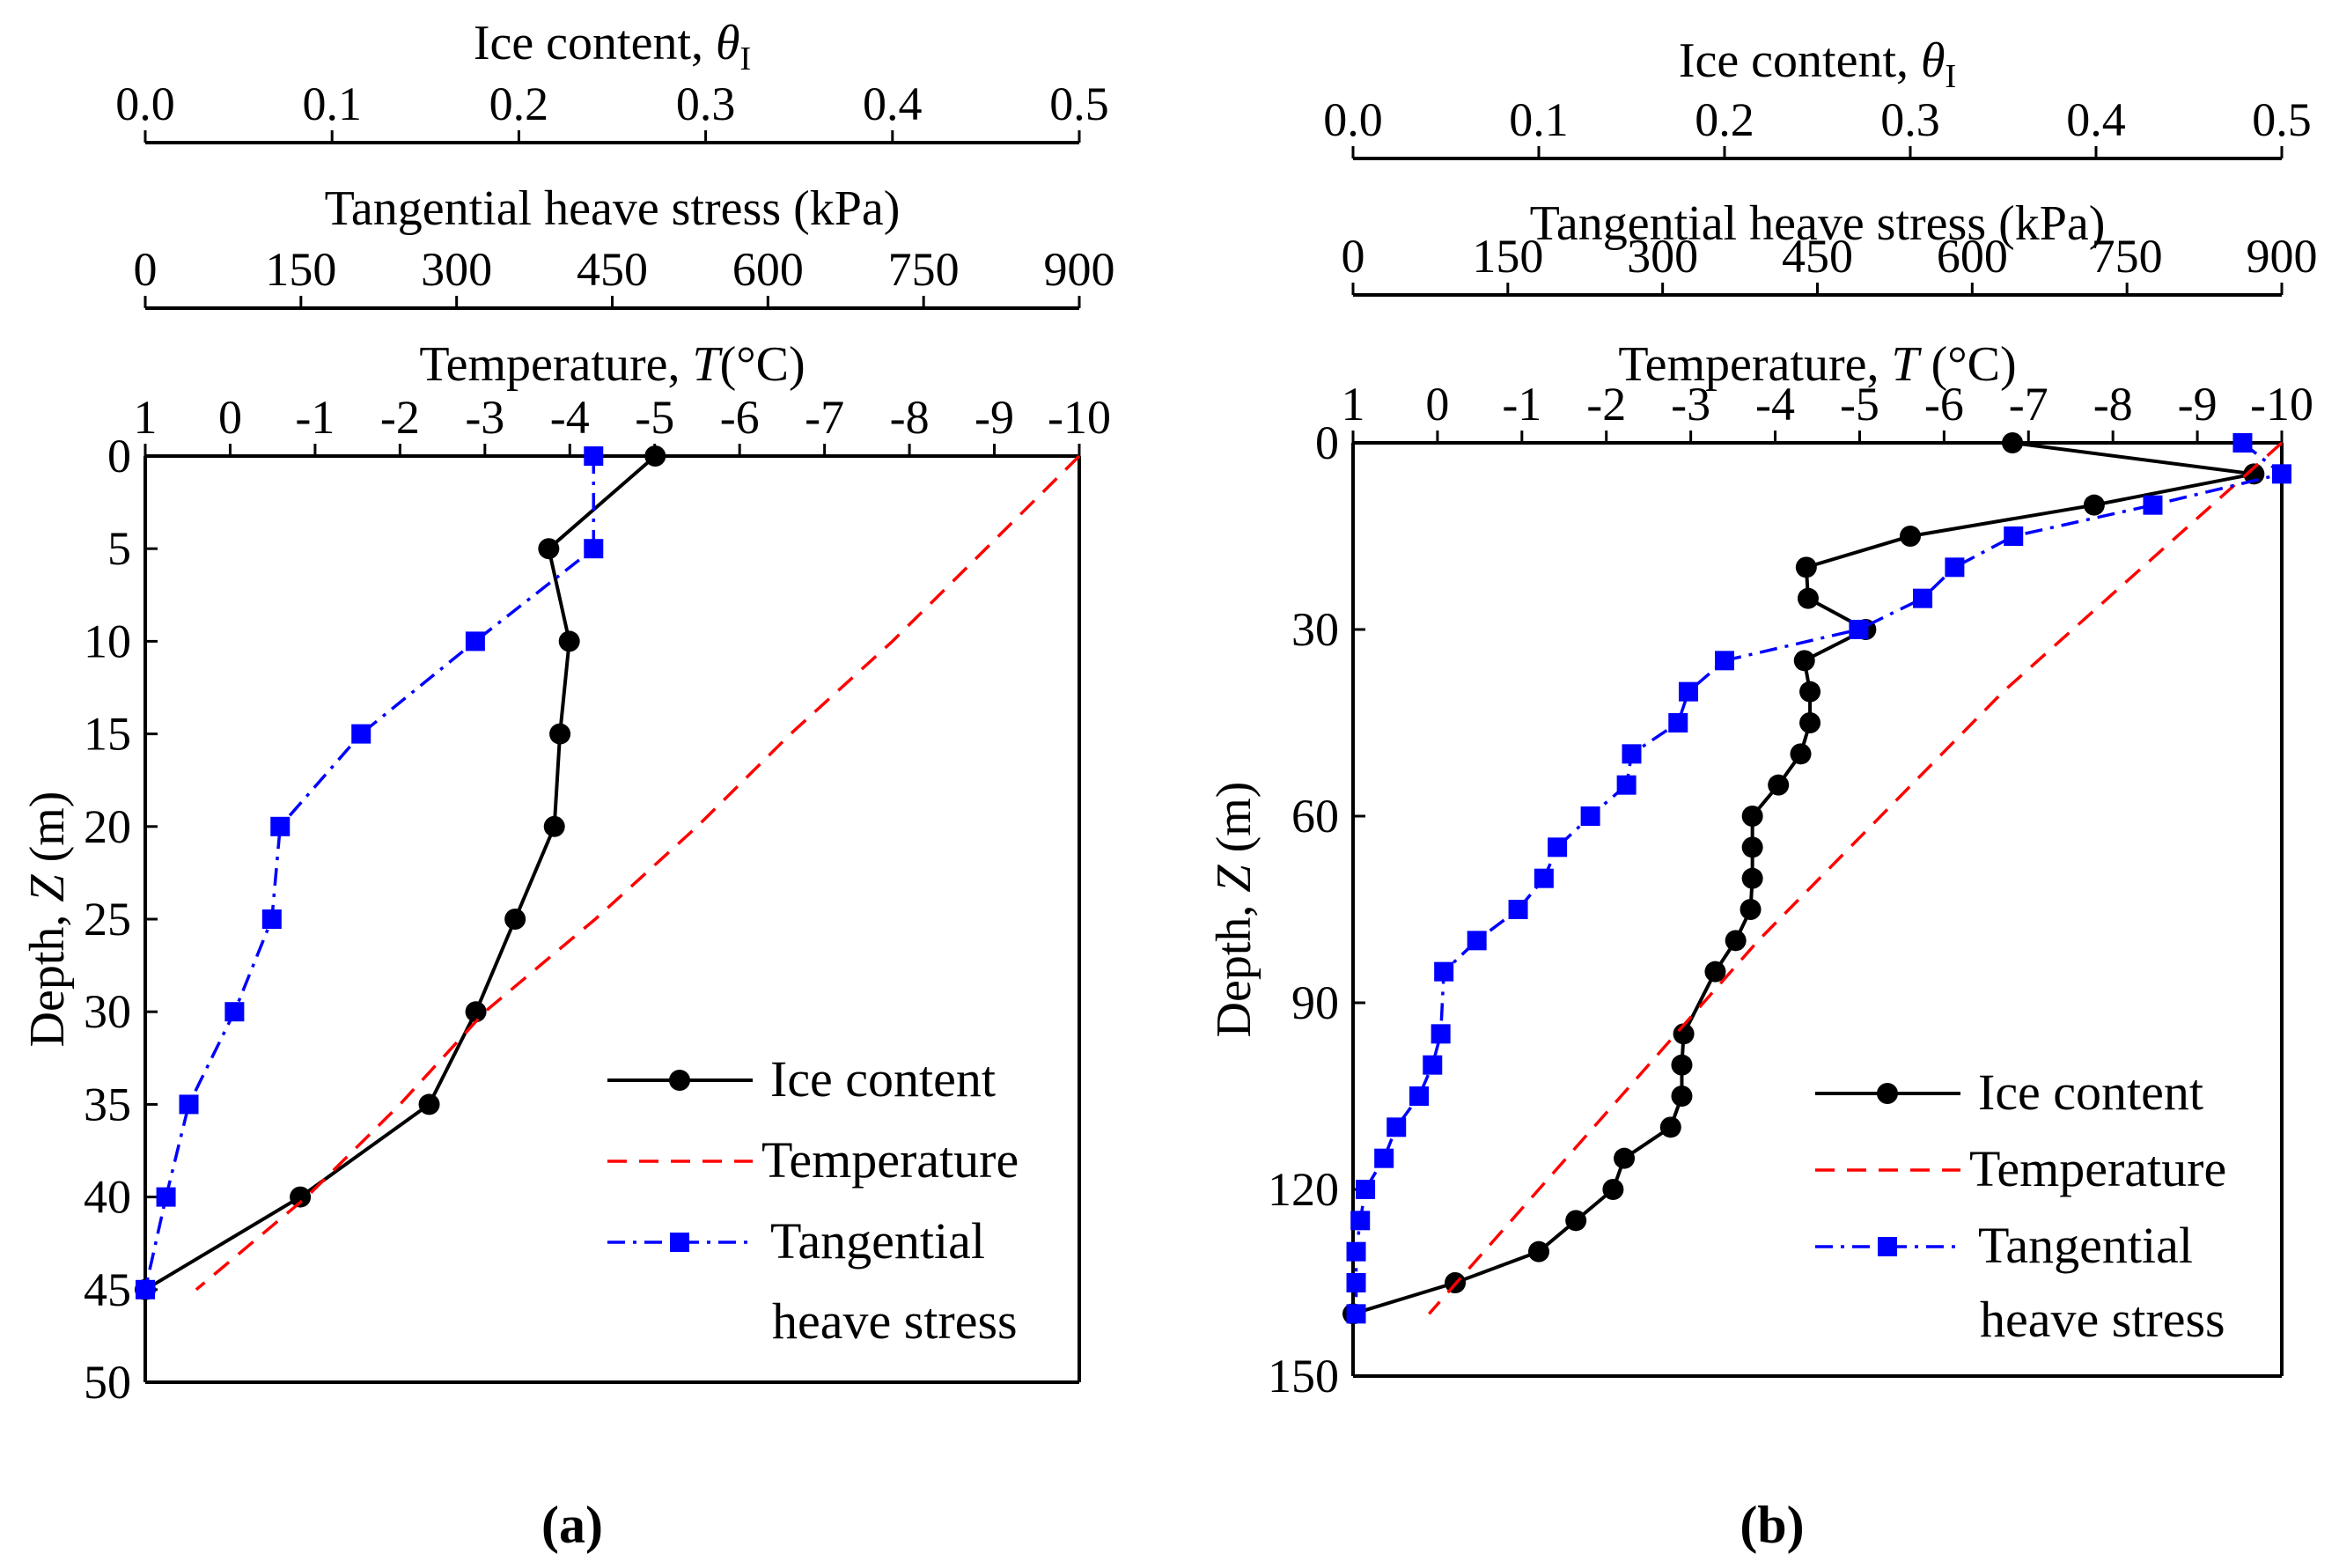 This screenshot has width=2339, height=1568. What do you see at coordinates (2085, 1245) in the screenshot?
I see `legend-stress-label-1: Tangential` at bounding box center [2085, 1245].